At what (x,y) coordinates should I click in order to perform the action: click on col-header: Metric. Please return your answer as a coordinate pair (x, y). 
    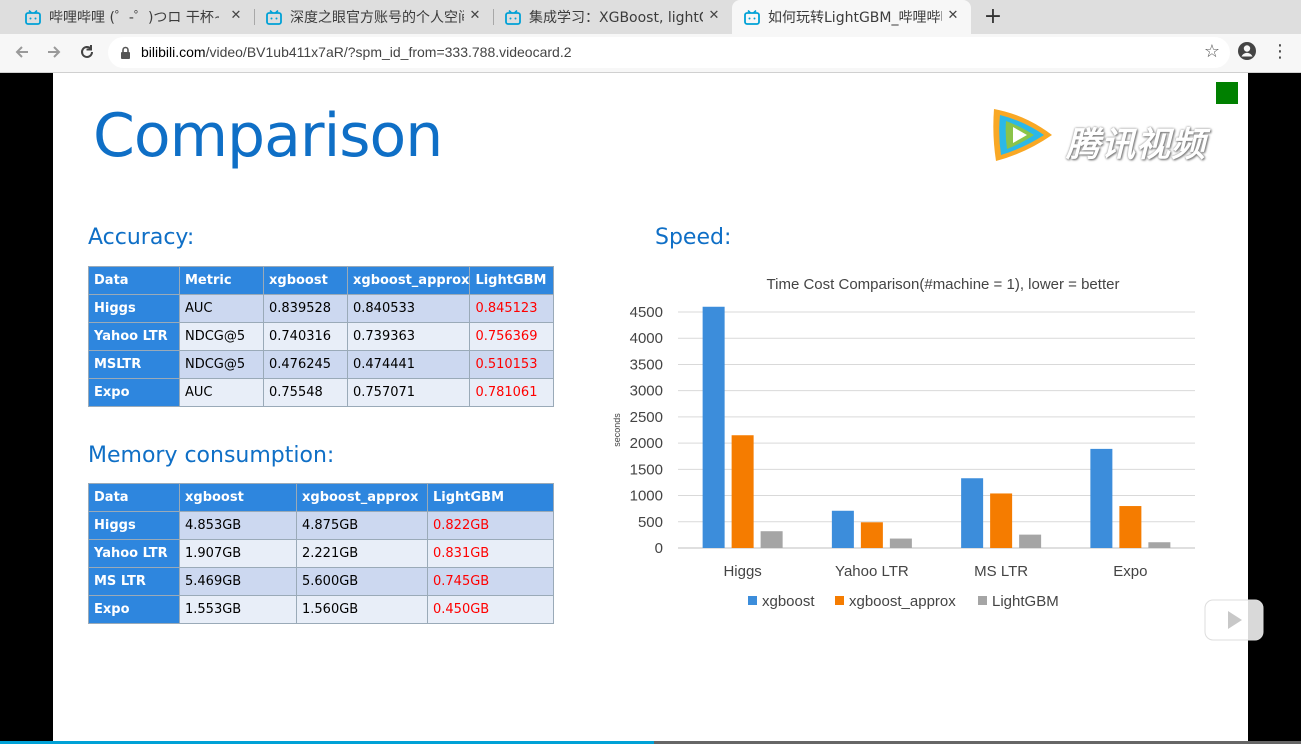
    Looking at the image, I should click on (221, 280).